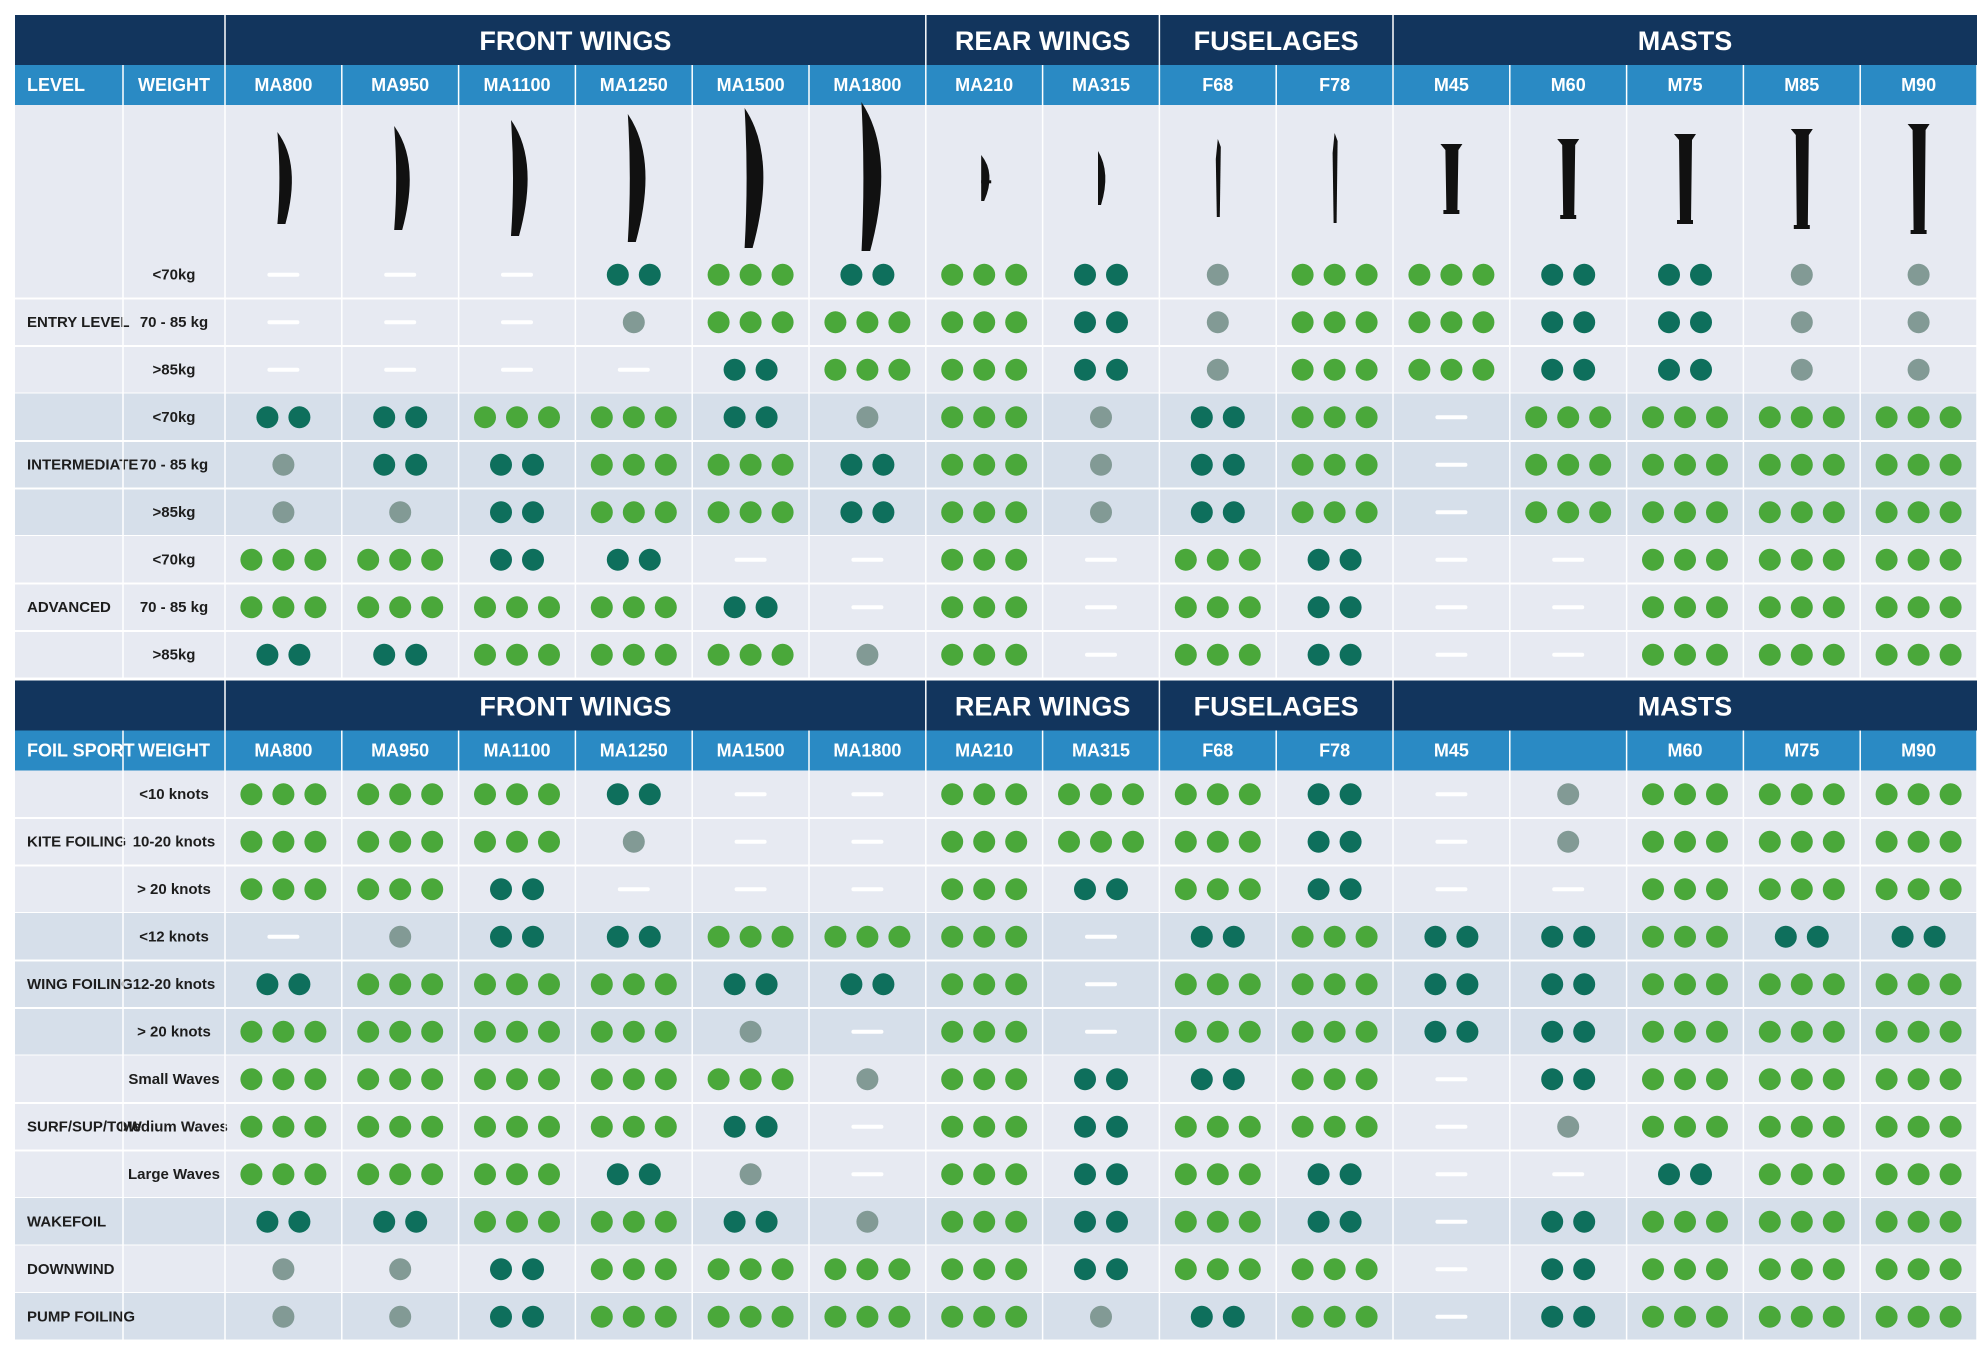  What do you see at coordinates (1918, 178) in the screenshot?
I see `mast-5-icon-shape` at bounding box center [1918, 178].